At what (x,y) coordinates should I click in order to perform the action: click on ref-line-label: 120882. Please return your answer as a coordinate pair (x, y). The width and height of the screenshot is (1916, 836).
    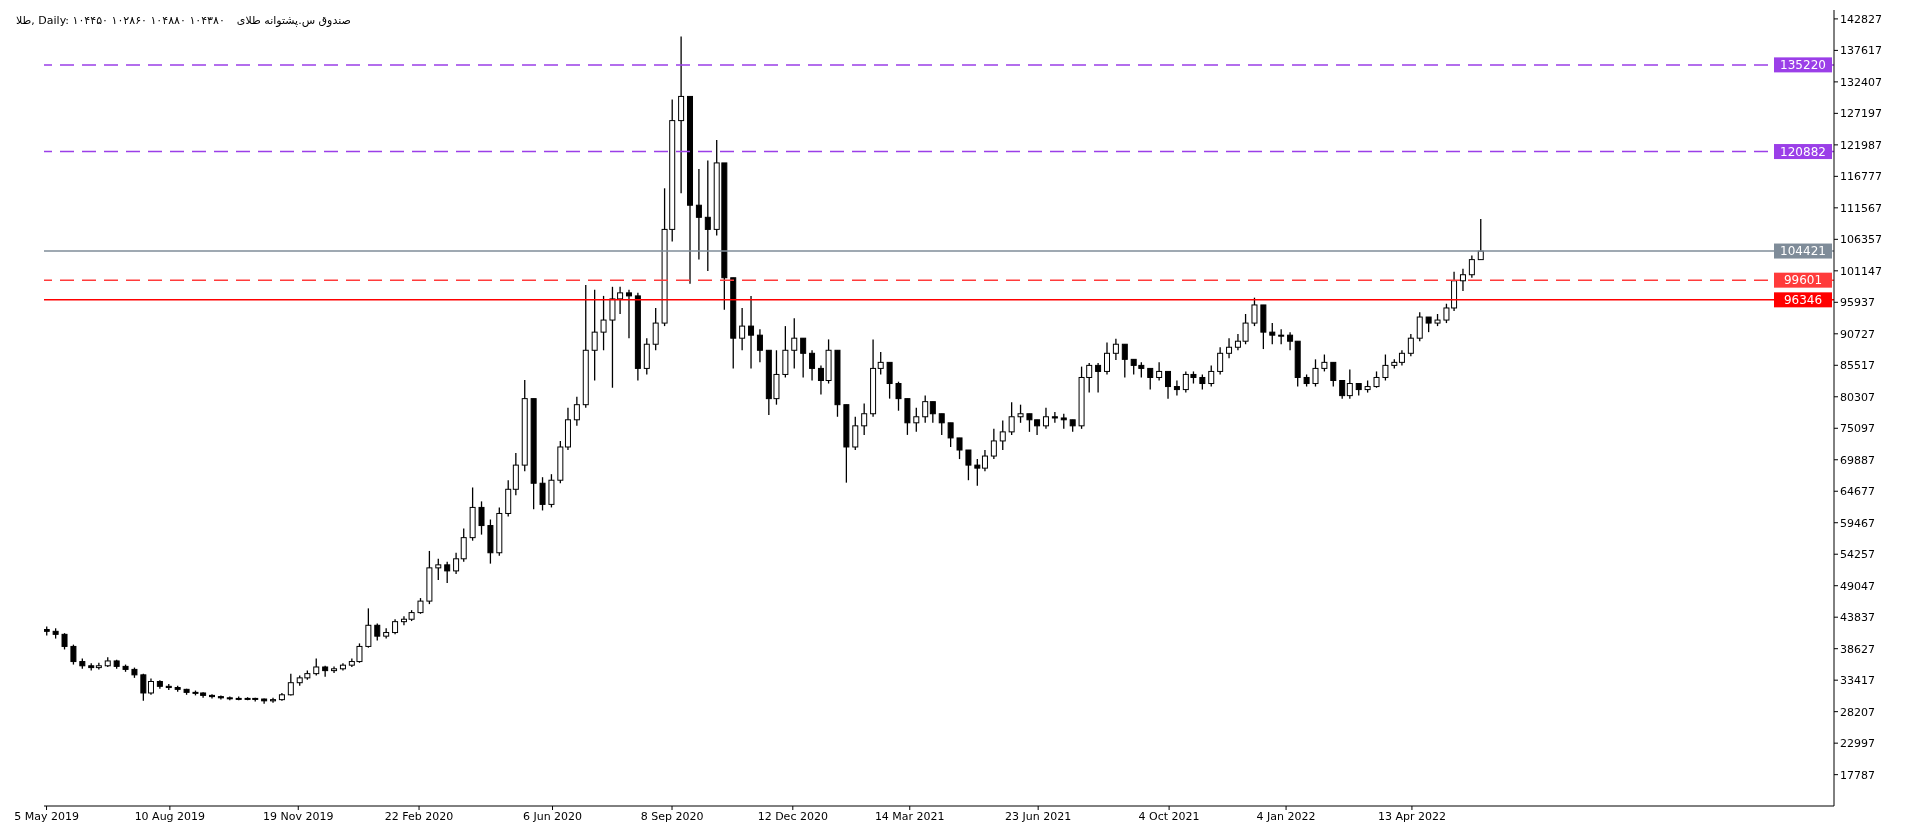
    Looking at the image, I should click on (1803, 151).